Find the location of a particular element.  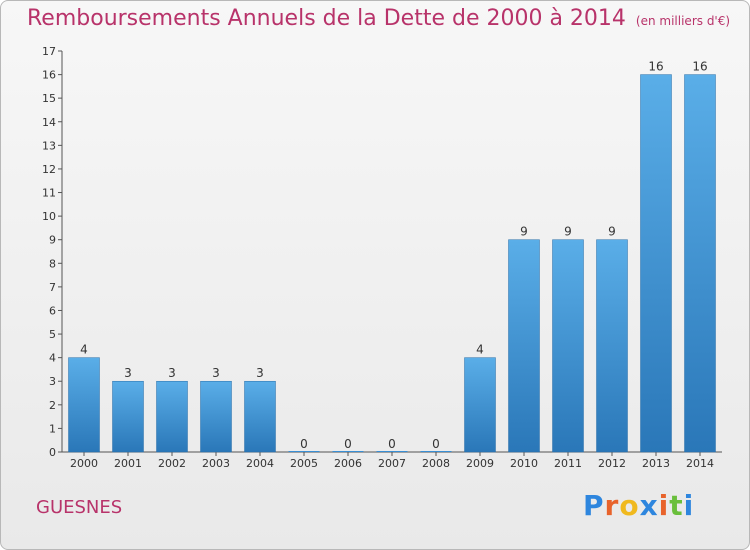

logo-letter: o is located at coordinates (629, 505).